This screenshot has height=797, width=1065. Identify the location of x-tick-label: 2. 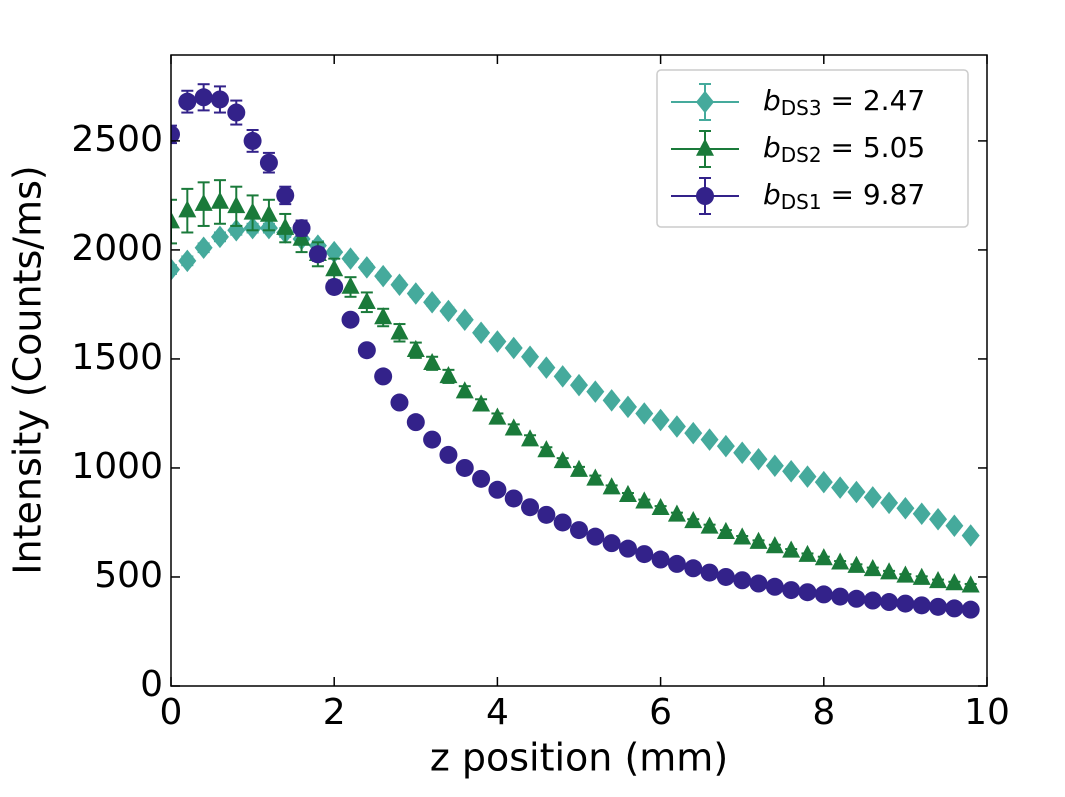
(334, 712).